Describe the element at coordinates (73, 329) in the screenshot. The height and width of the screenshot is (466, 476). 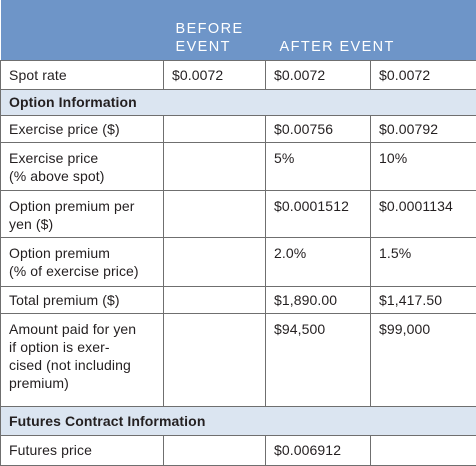
I see `row-label-line: Amount paid for yen` at that location.